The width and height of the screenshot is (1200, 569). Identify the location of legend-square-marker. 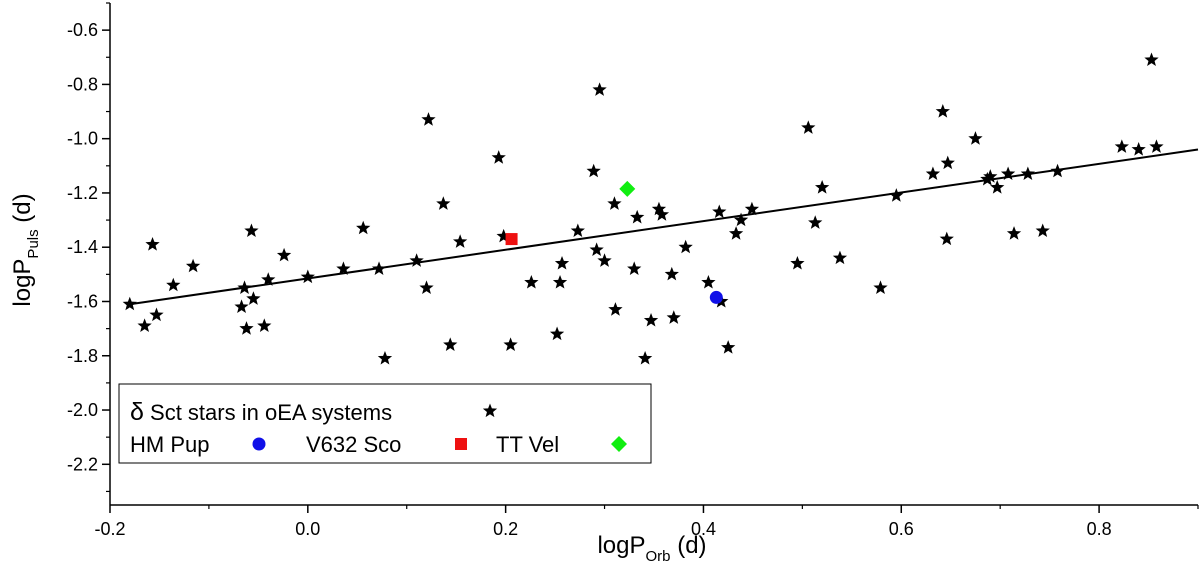
(461, 444).